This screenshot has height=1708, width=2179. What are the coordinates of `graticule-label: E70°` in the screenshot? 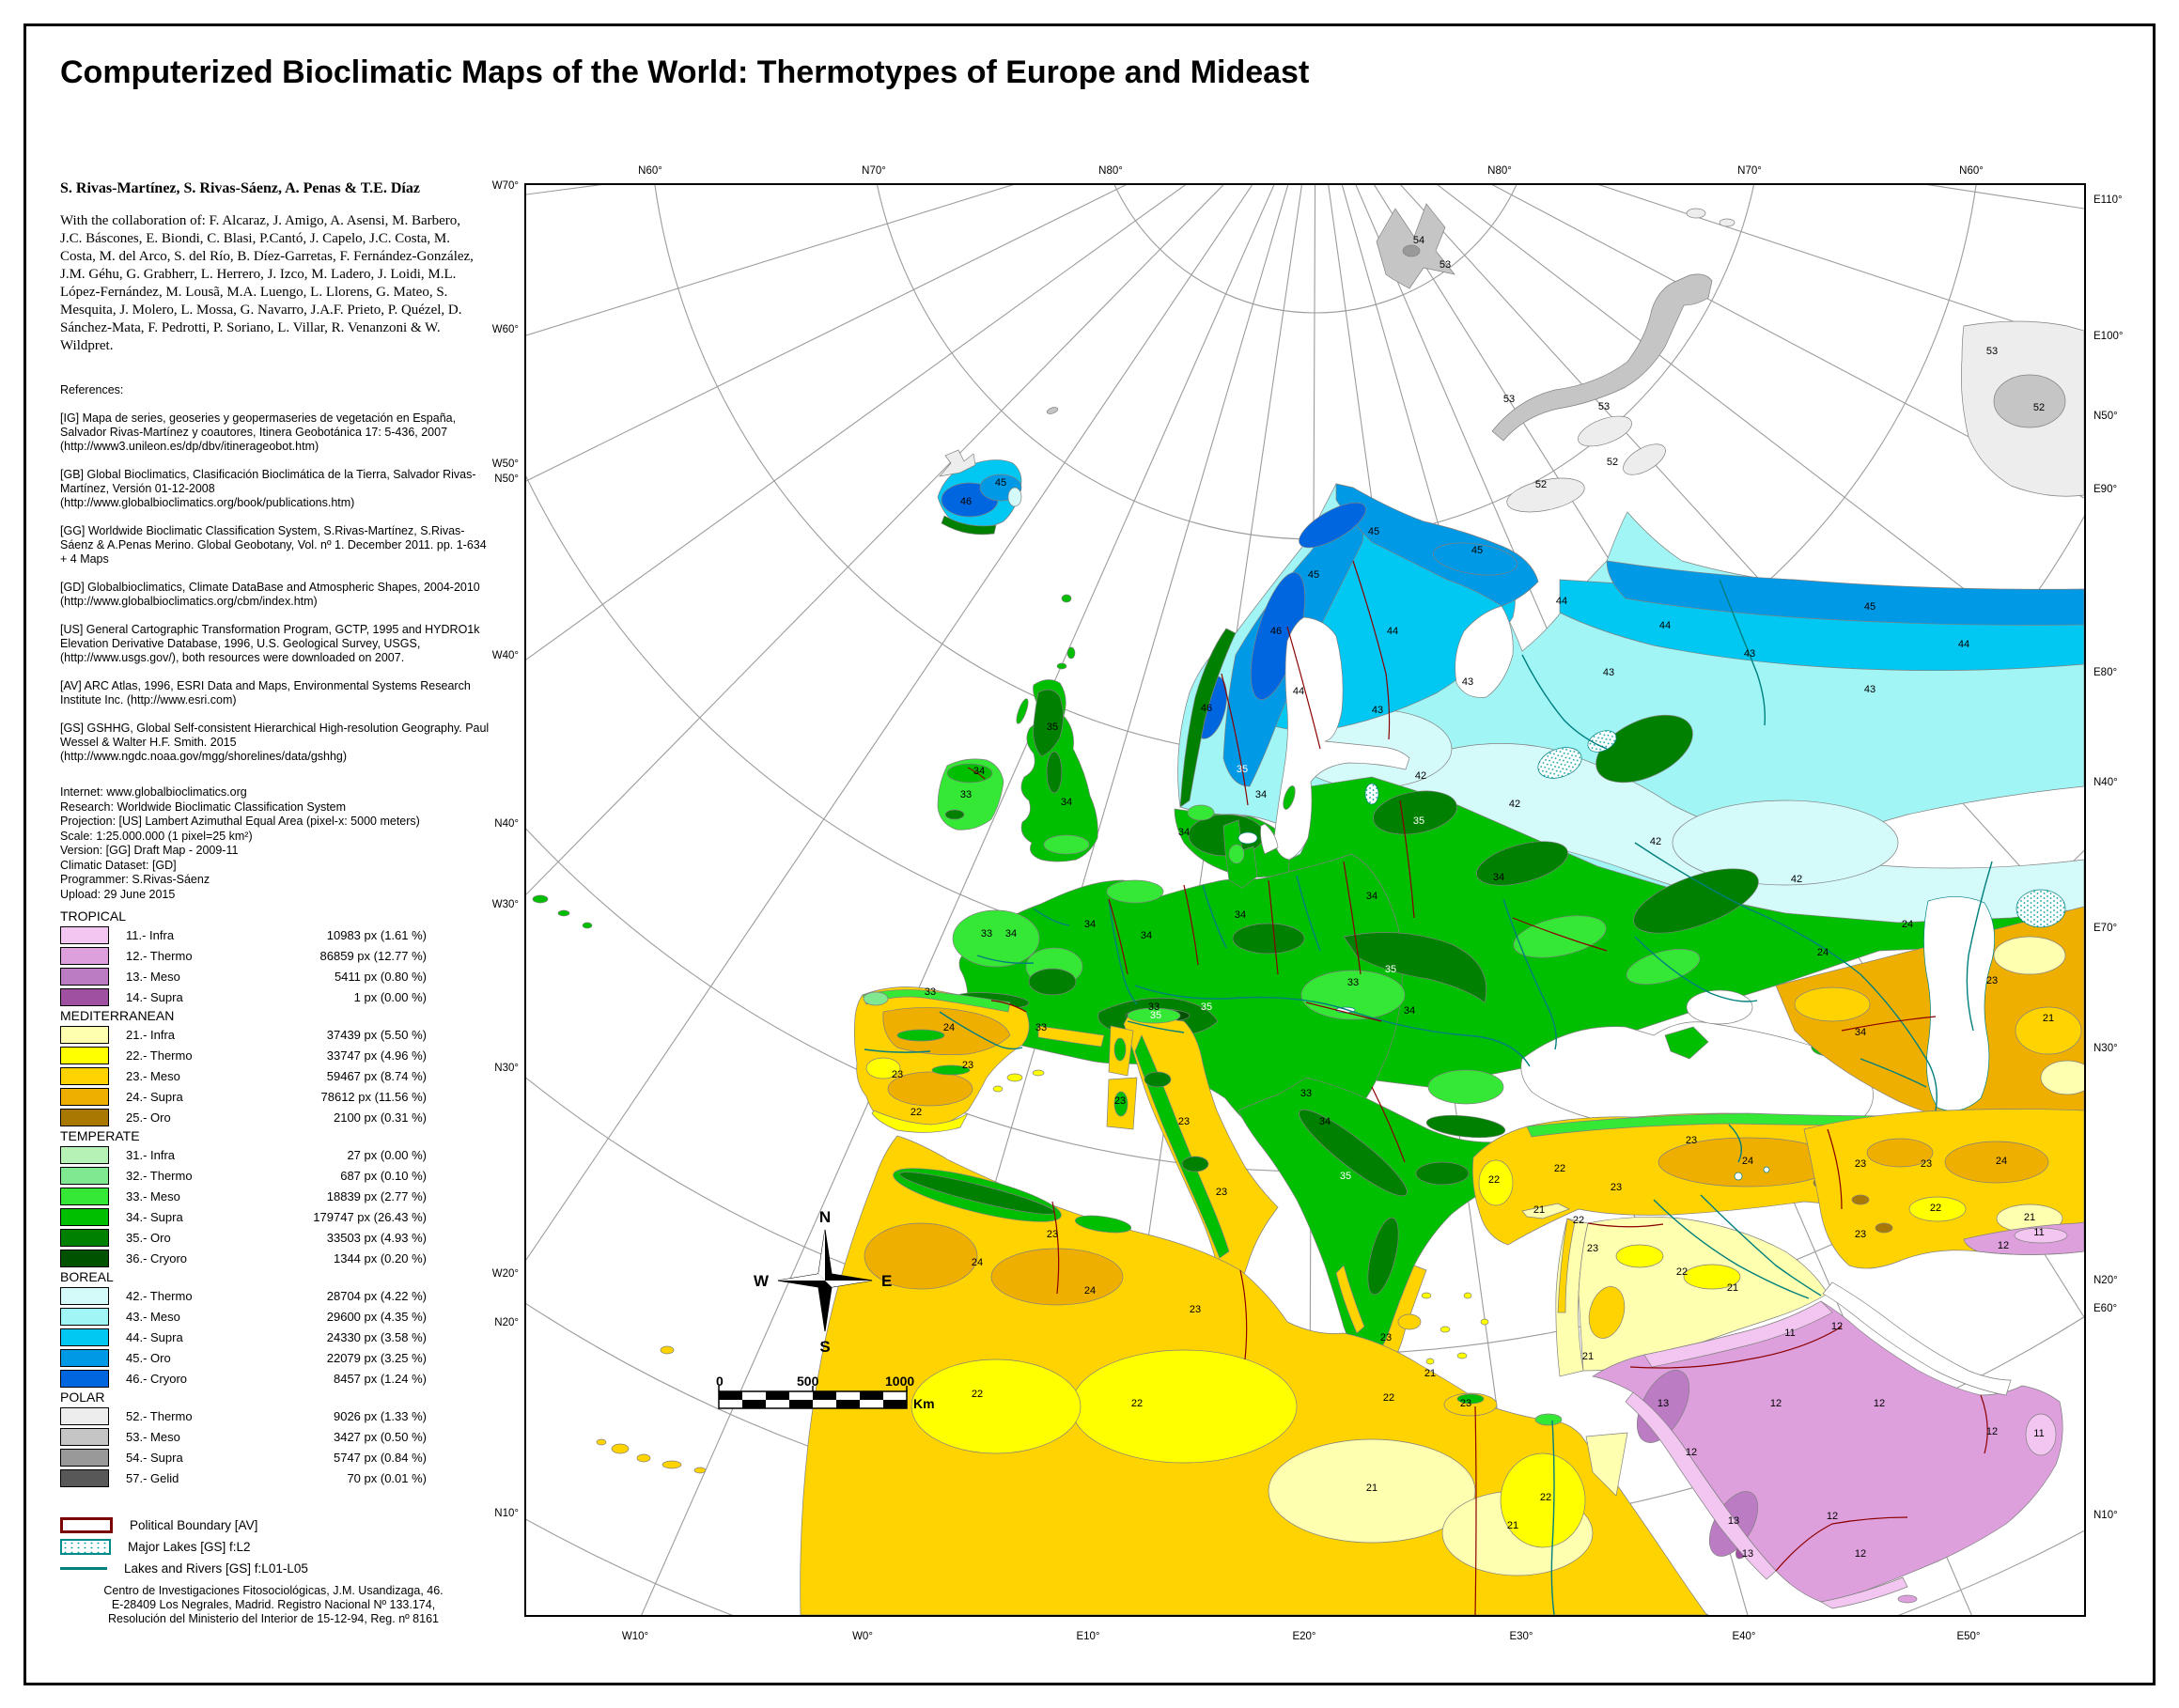 It's located at (2105, 928).